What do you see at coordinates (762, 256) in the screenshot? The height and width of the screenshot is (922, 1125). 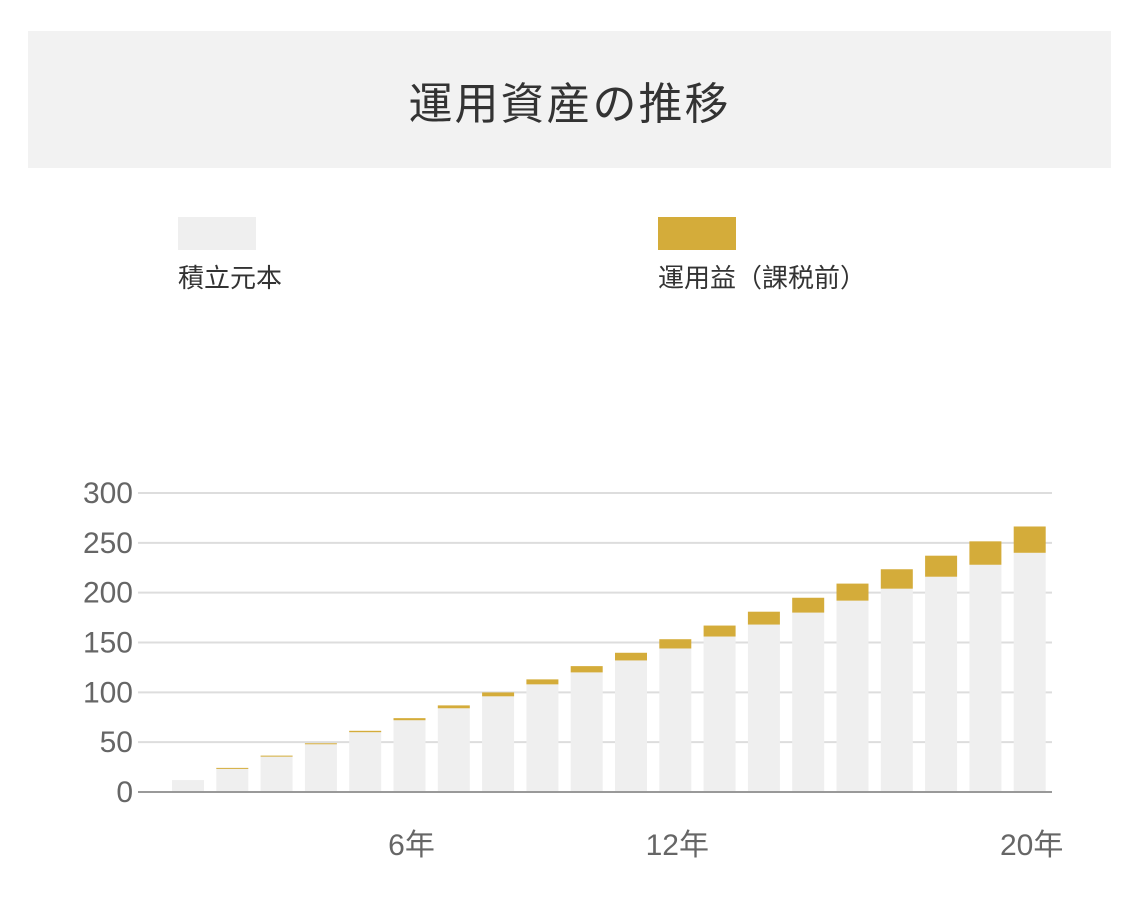 I see `legend-item-gain: 運用益（課税前）` at bounding box center [762, 256].